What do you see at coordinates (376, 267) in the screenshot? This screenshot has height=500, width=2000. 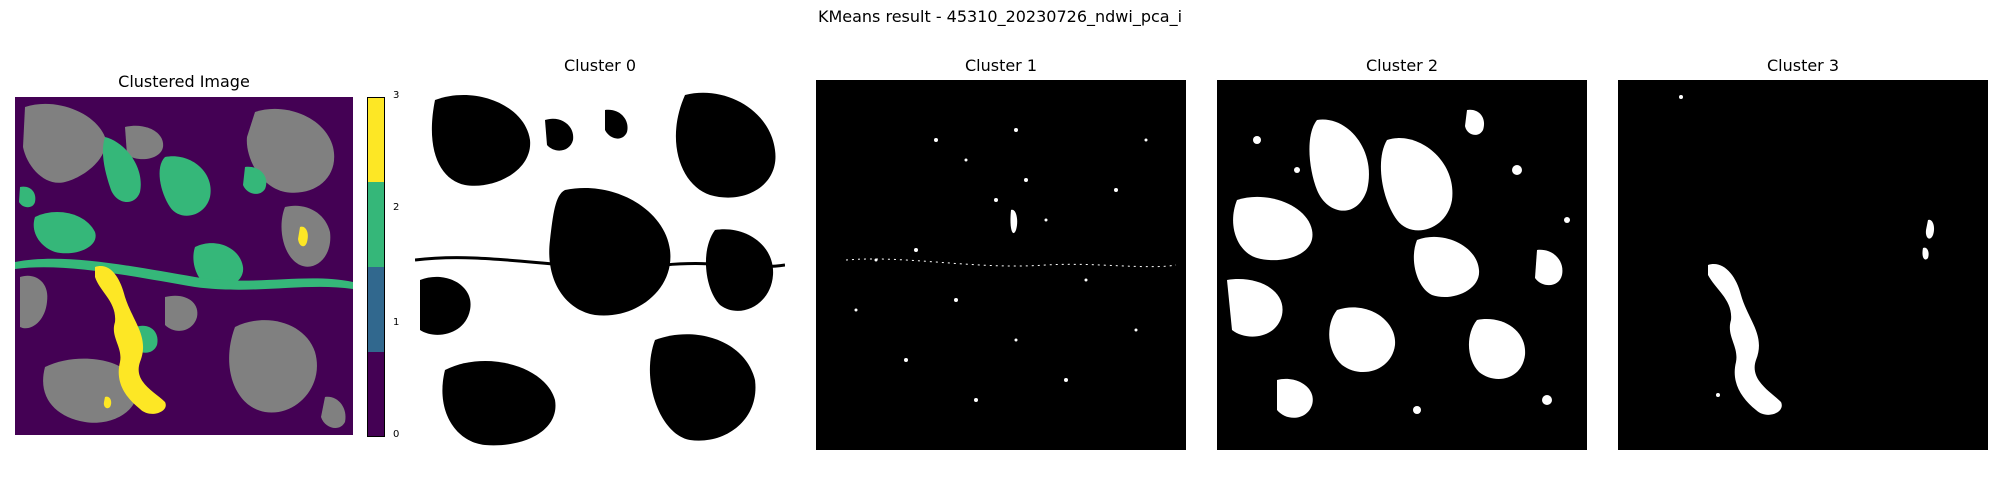 I see `colorbar` at bounding box center [376, 267].